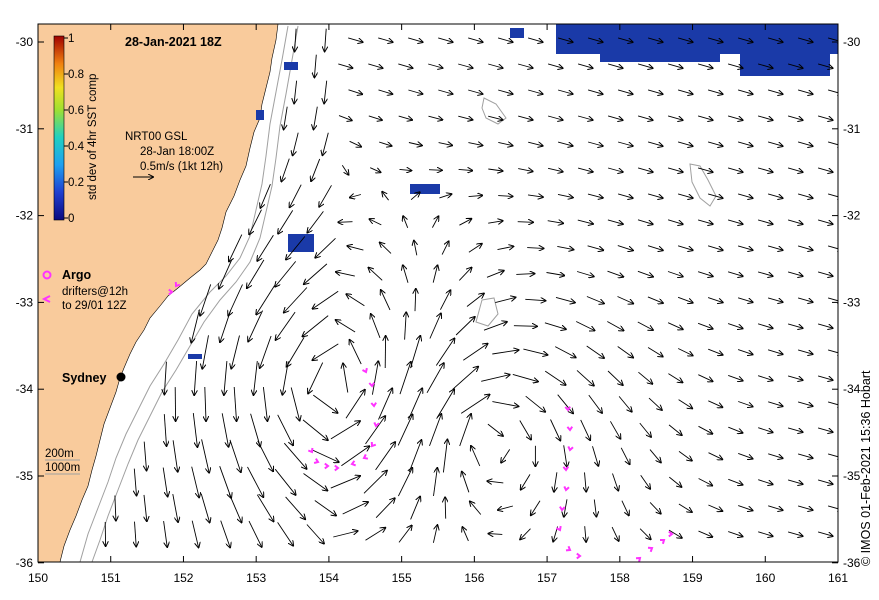 This screenshot has width=879, height=600. What do you see at coordinates (765, 578) in the screenshot?
I see `x-tick-label: 160` at bounding box center [765, 578].